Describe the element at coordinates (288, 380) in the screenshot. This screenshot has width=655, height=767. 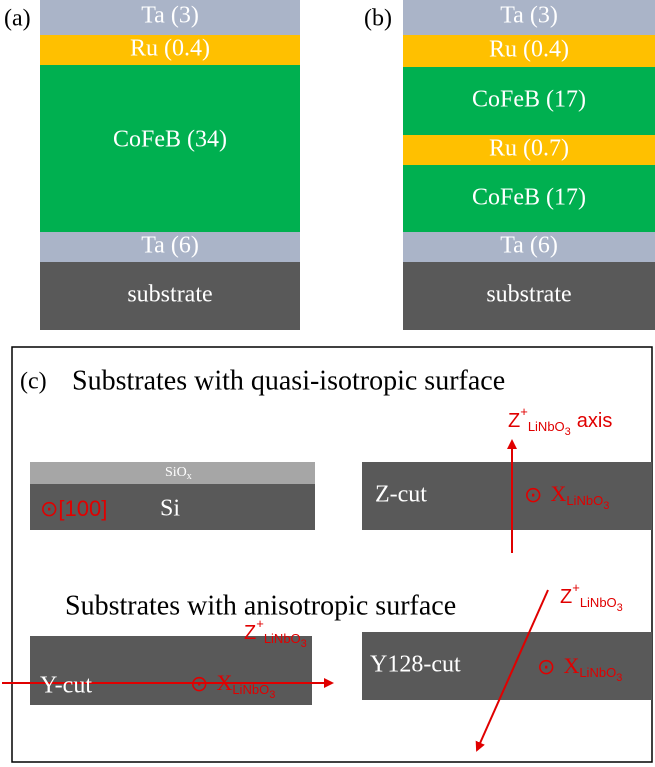
I see `heading: Substrates with quasi-isotropic surface` at that location.